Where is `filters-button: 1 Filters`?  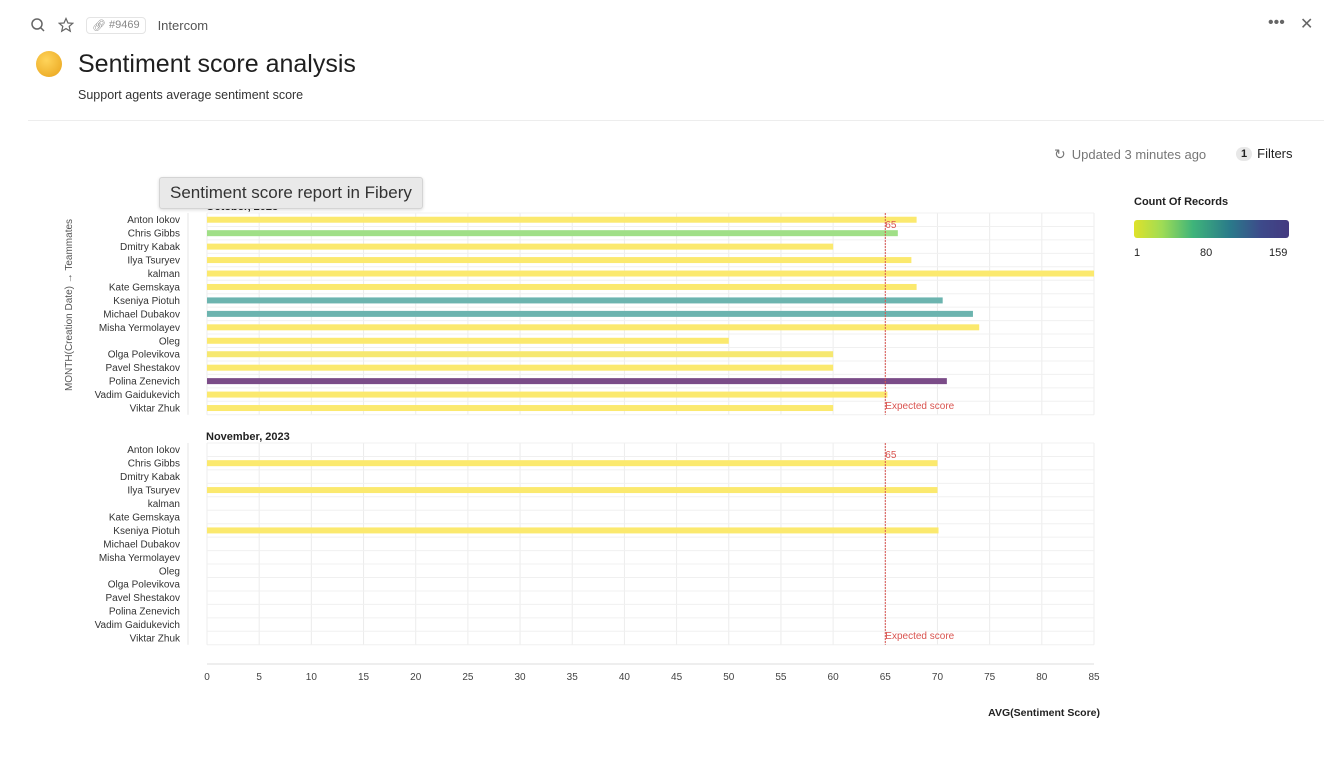 filters-button: 1 Filters is located at coordinates (1264, 153).